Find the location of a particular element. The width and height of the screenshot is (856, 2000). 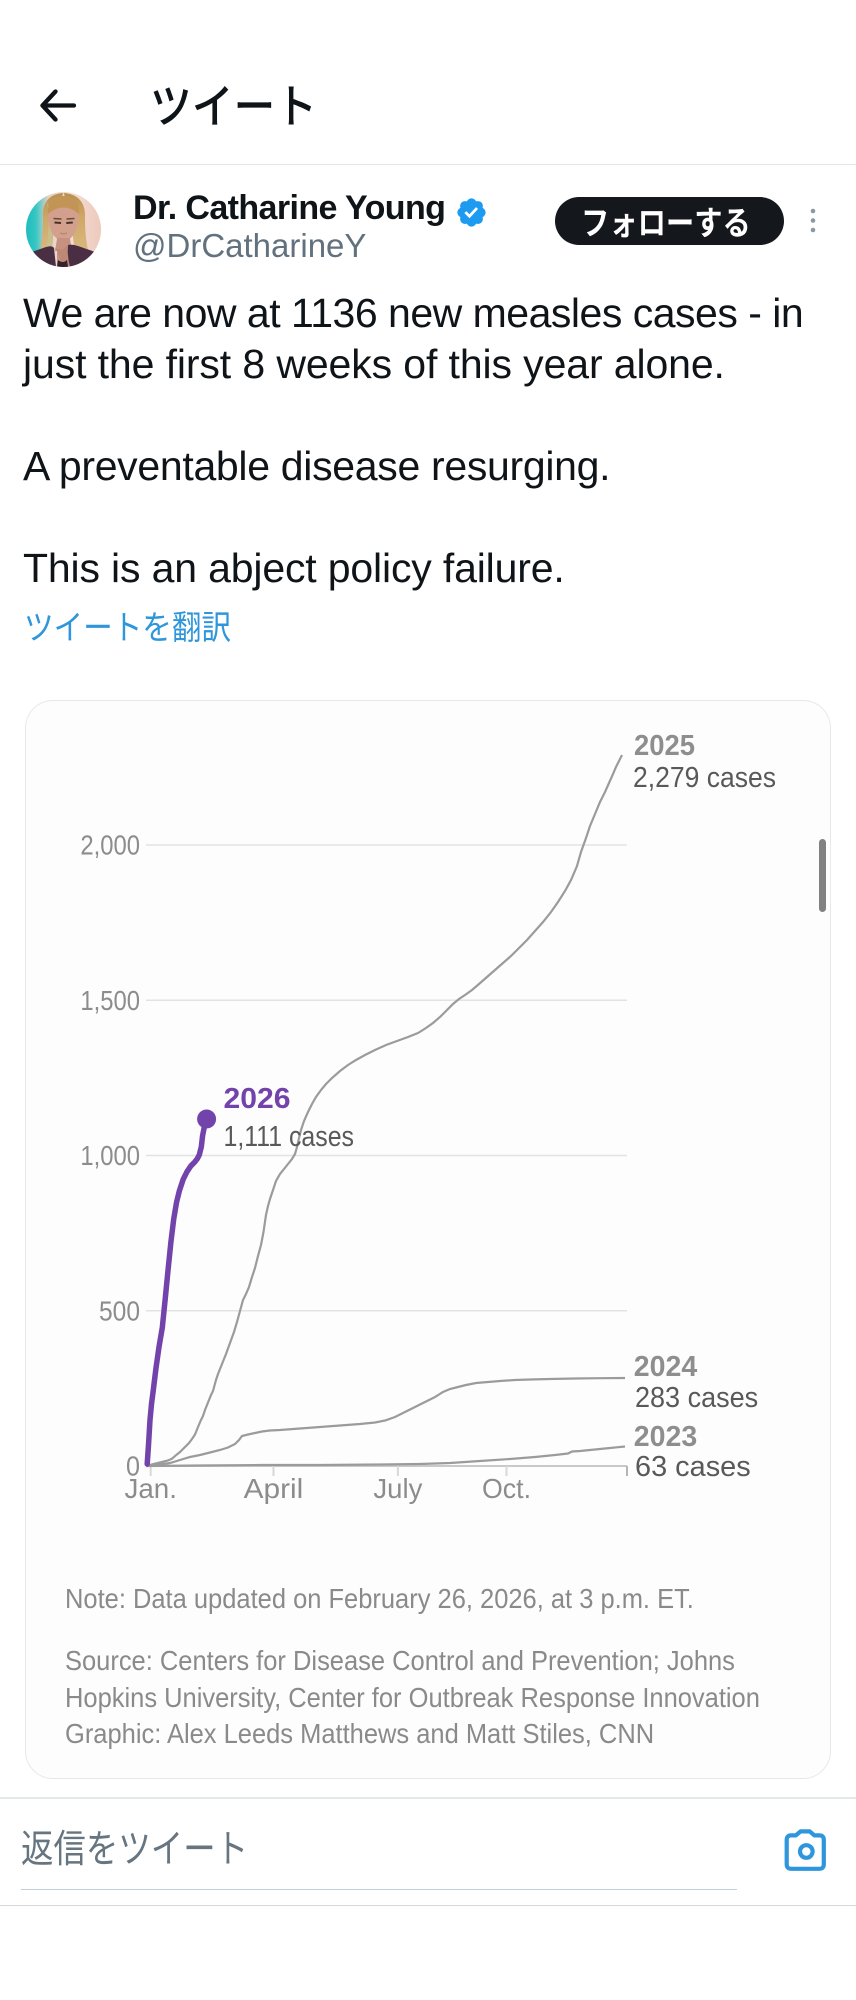

svg-text: 63 cases is located at coordinates (693, 1467).